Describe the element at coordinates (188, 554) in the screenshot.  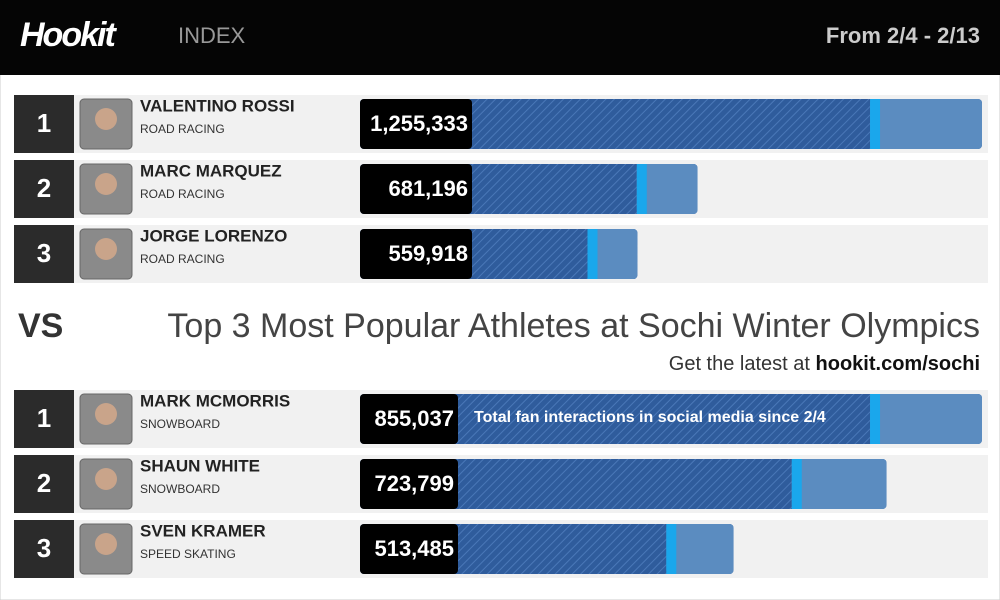
I see `sport: SPEED SKATING` at that location.